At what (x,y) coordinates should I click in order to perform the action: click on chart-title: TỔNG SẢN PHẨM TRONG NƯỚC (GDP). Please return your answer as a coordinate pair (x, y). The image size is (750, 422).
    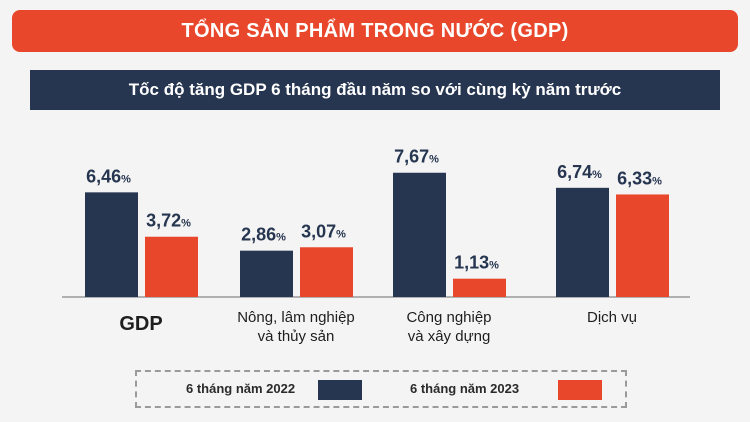
    Looking at the image, I should click on (375, 30).